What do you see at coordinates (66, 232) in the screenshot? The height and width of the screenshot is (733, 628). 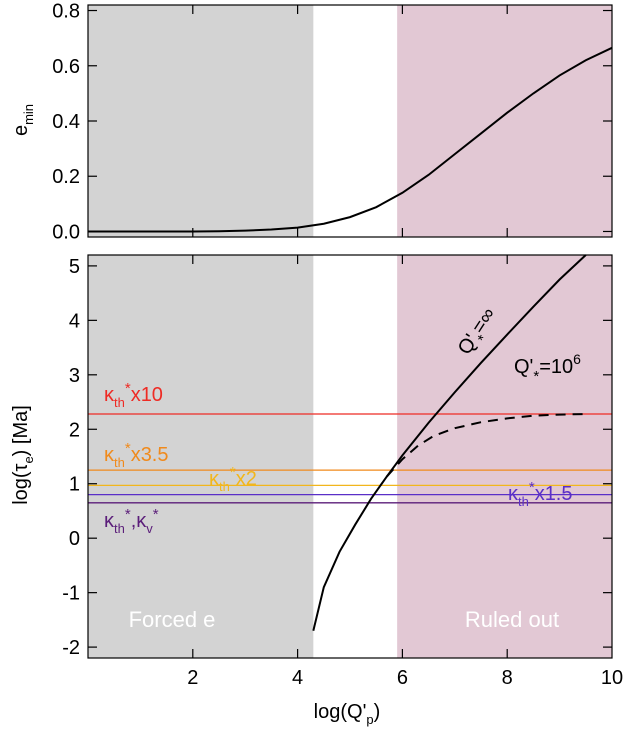 I see `top-ytick-label-0: 0.0` at bounding box center [66, 232].